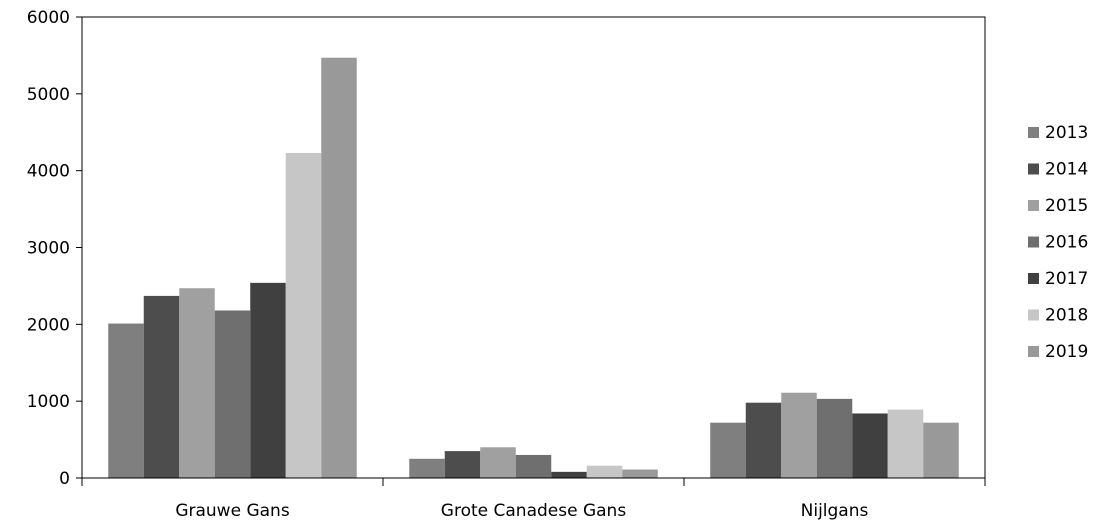 The height and width of the screenshot is (524, 1098). I want to click on x-category-label: Nijlgans, so click(835, 511).